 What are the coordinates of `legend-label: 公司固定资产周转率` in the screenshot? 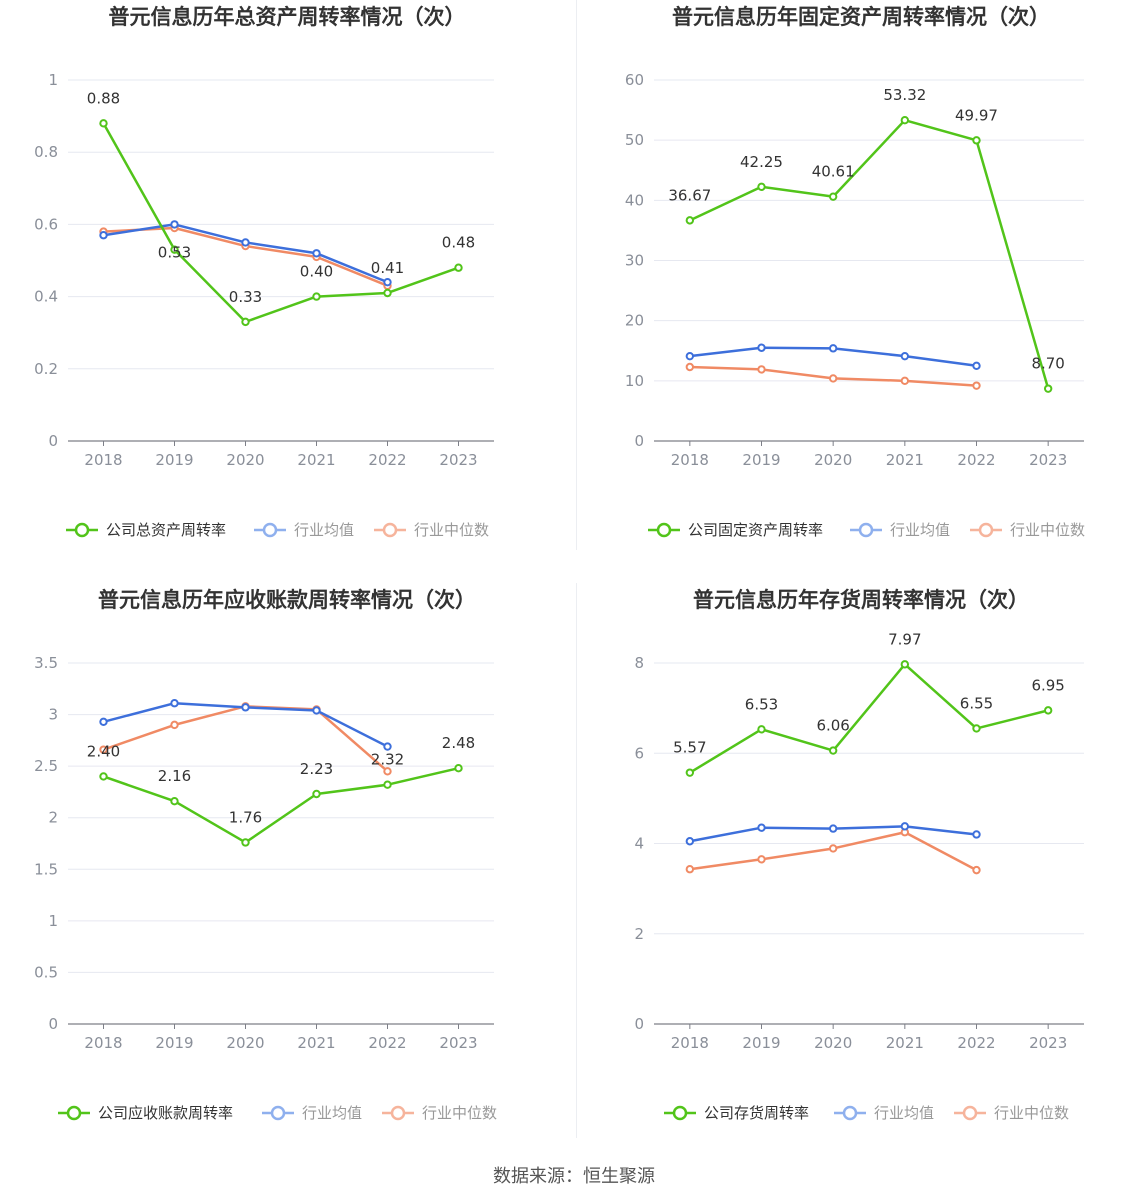 It's located at (755, 530).